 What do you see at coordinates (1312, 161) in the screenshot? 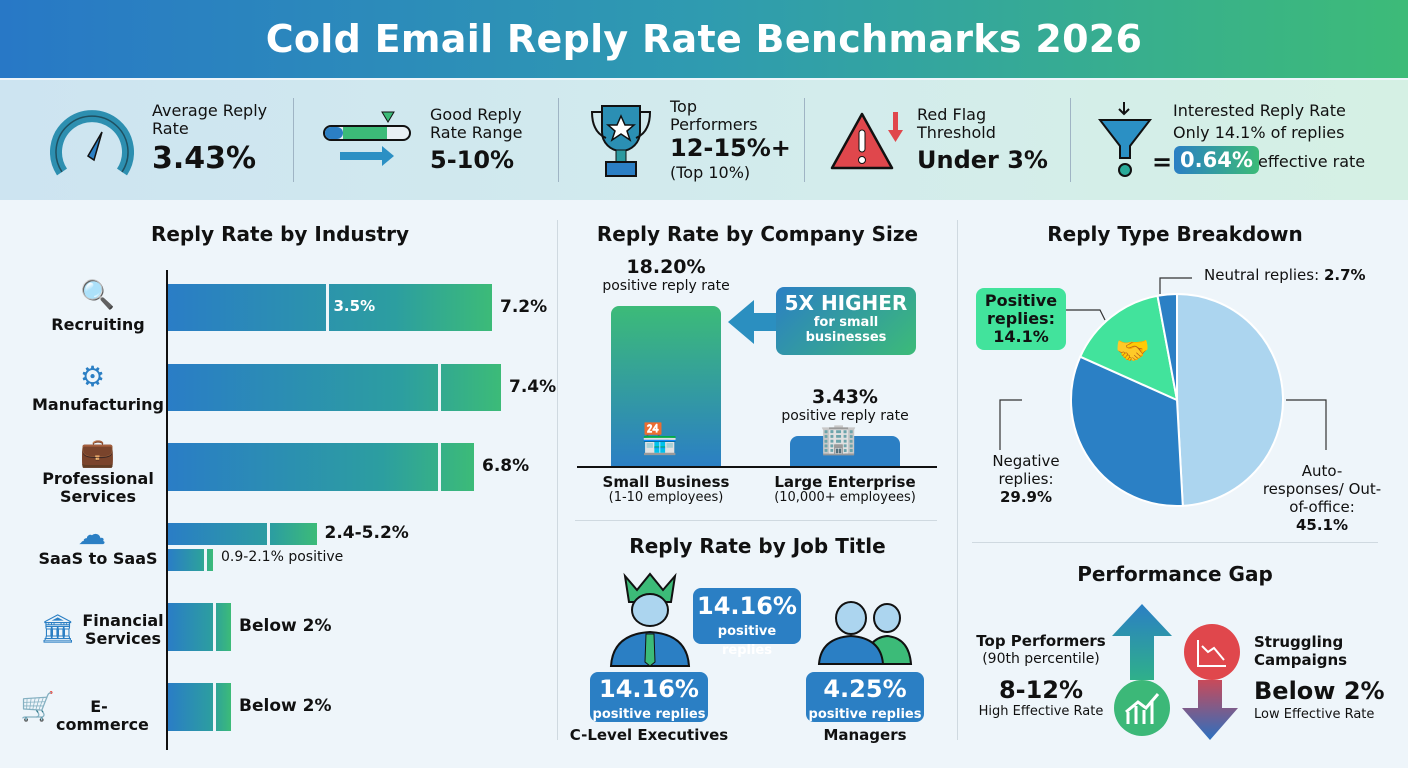
I see `stat-suffix: effective rate` at bounding box center [1312, 161].